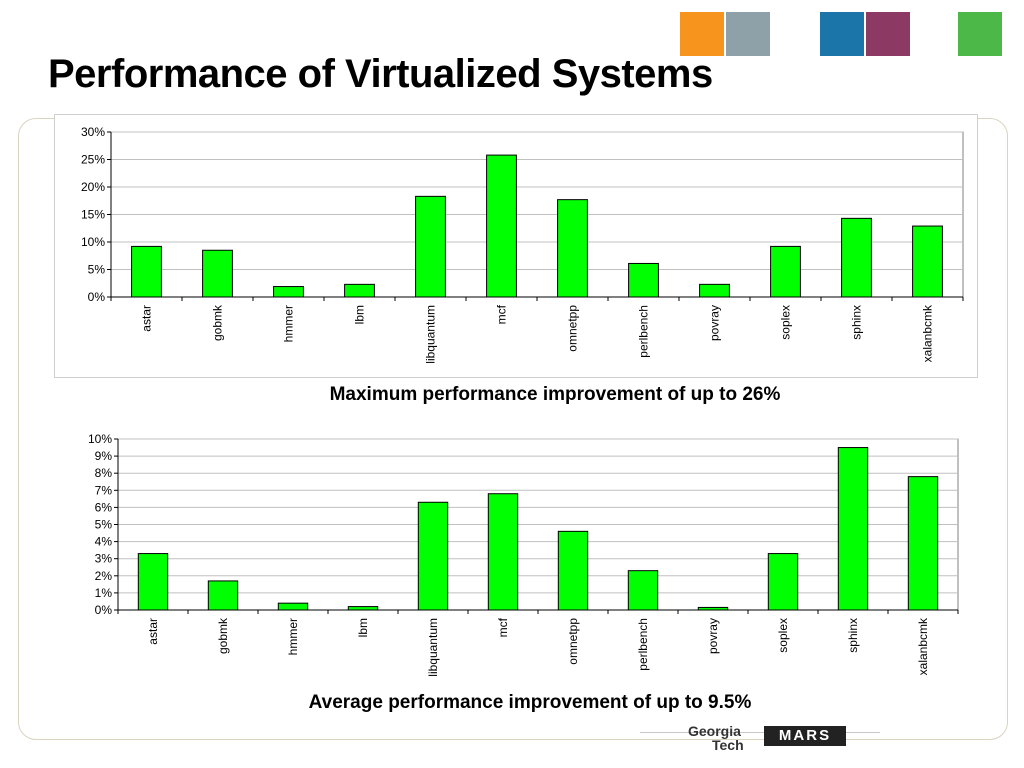  Describe the element at coordinates (104, 576) in the screenshot. I see `y-tick-label: 2%` at that location.